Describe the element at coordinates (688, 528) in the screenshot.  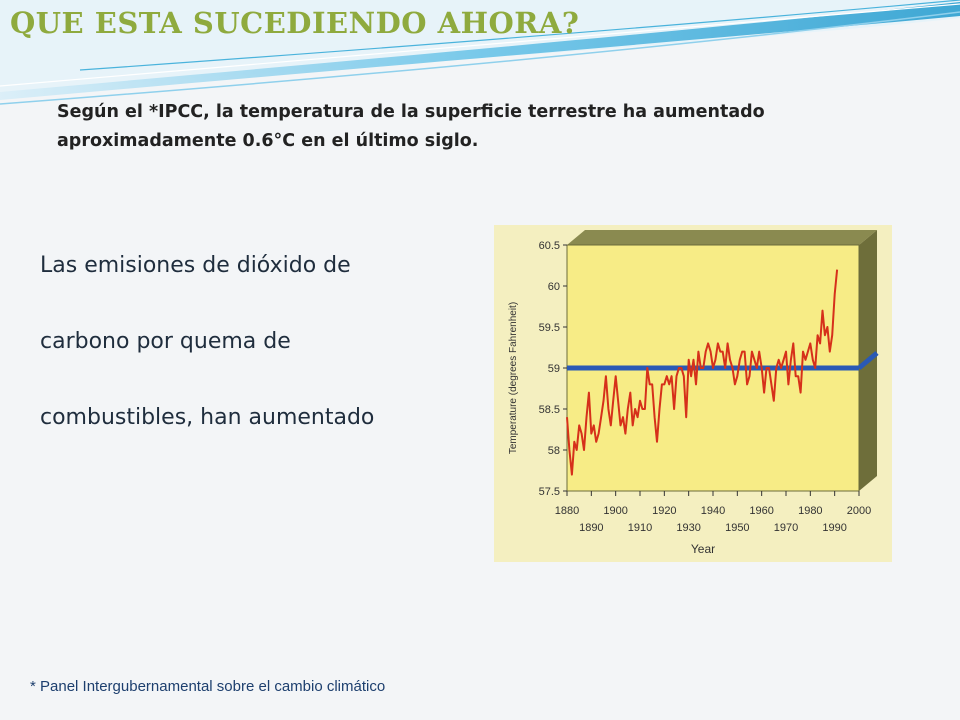
I see `x-tick-label: 1930` at that location.